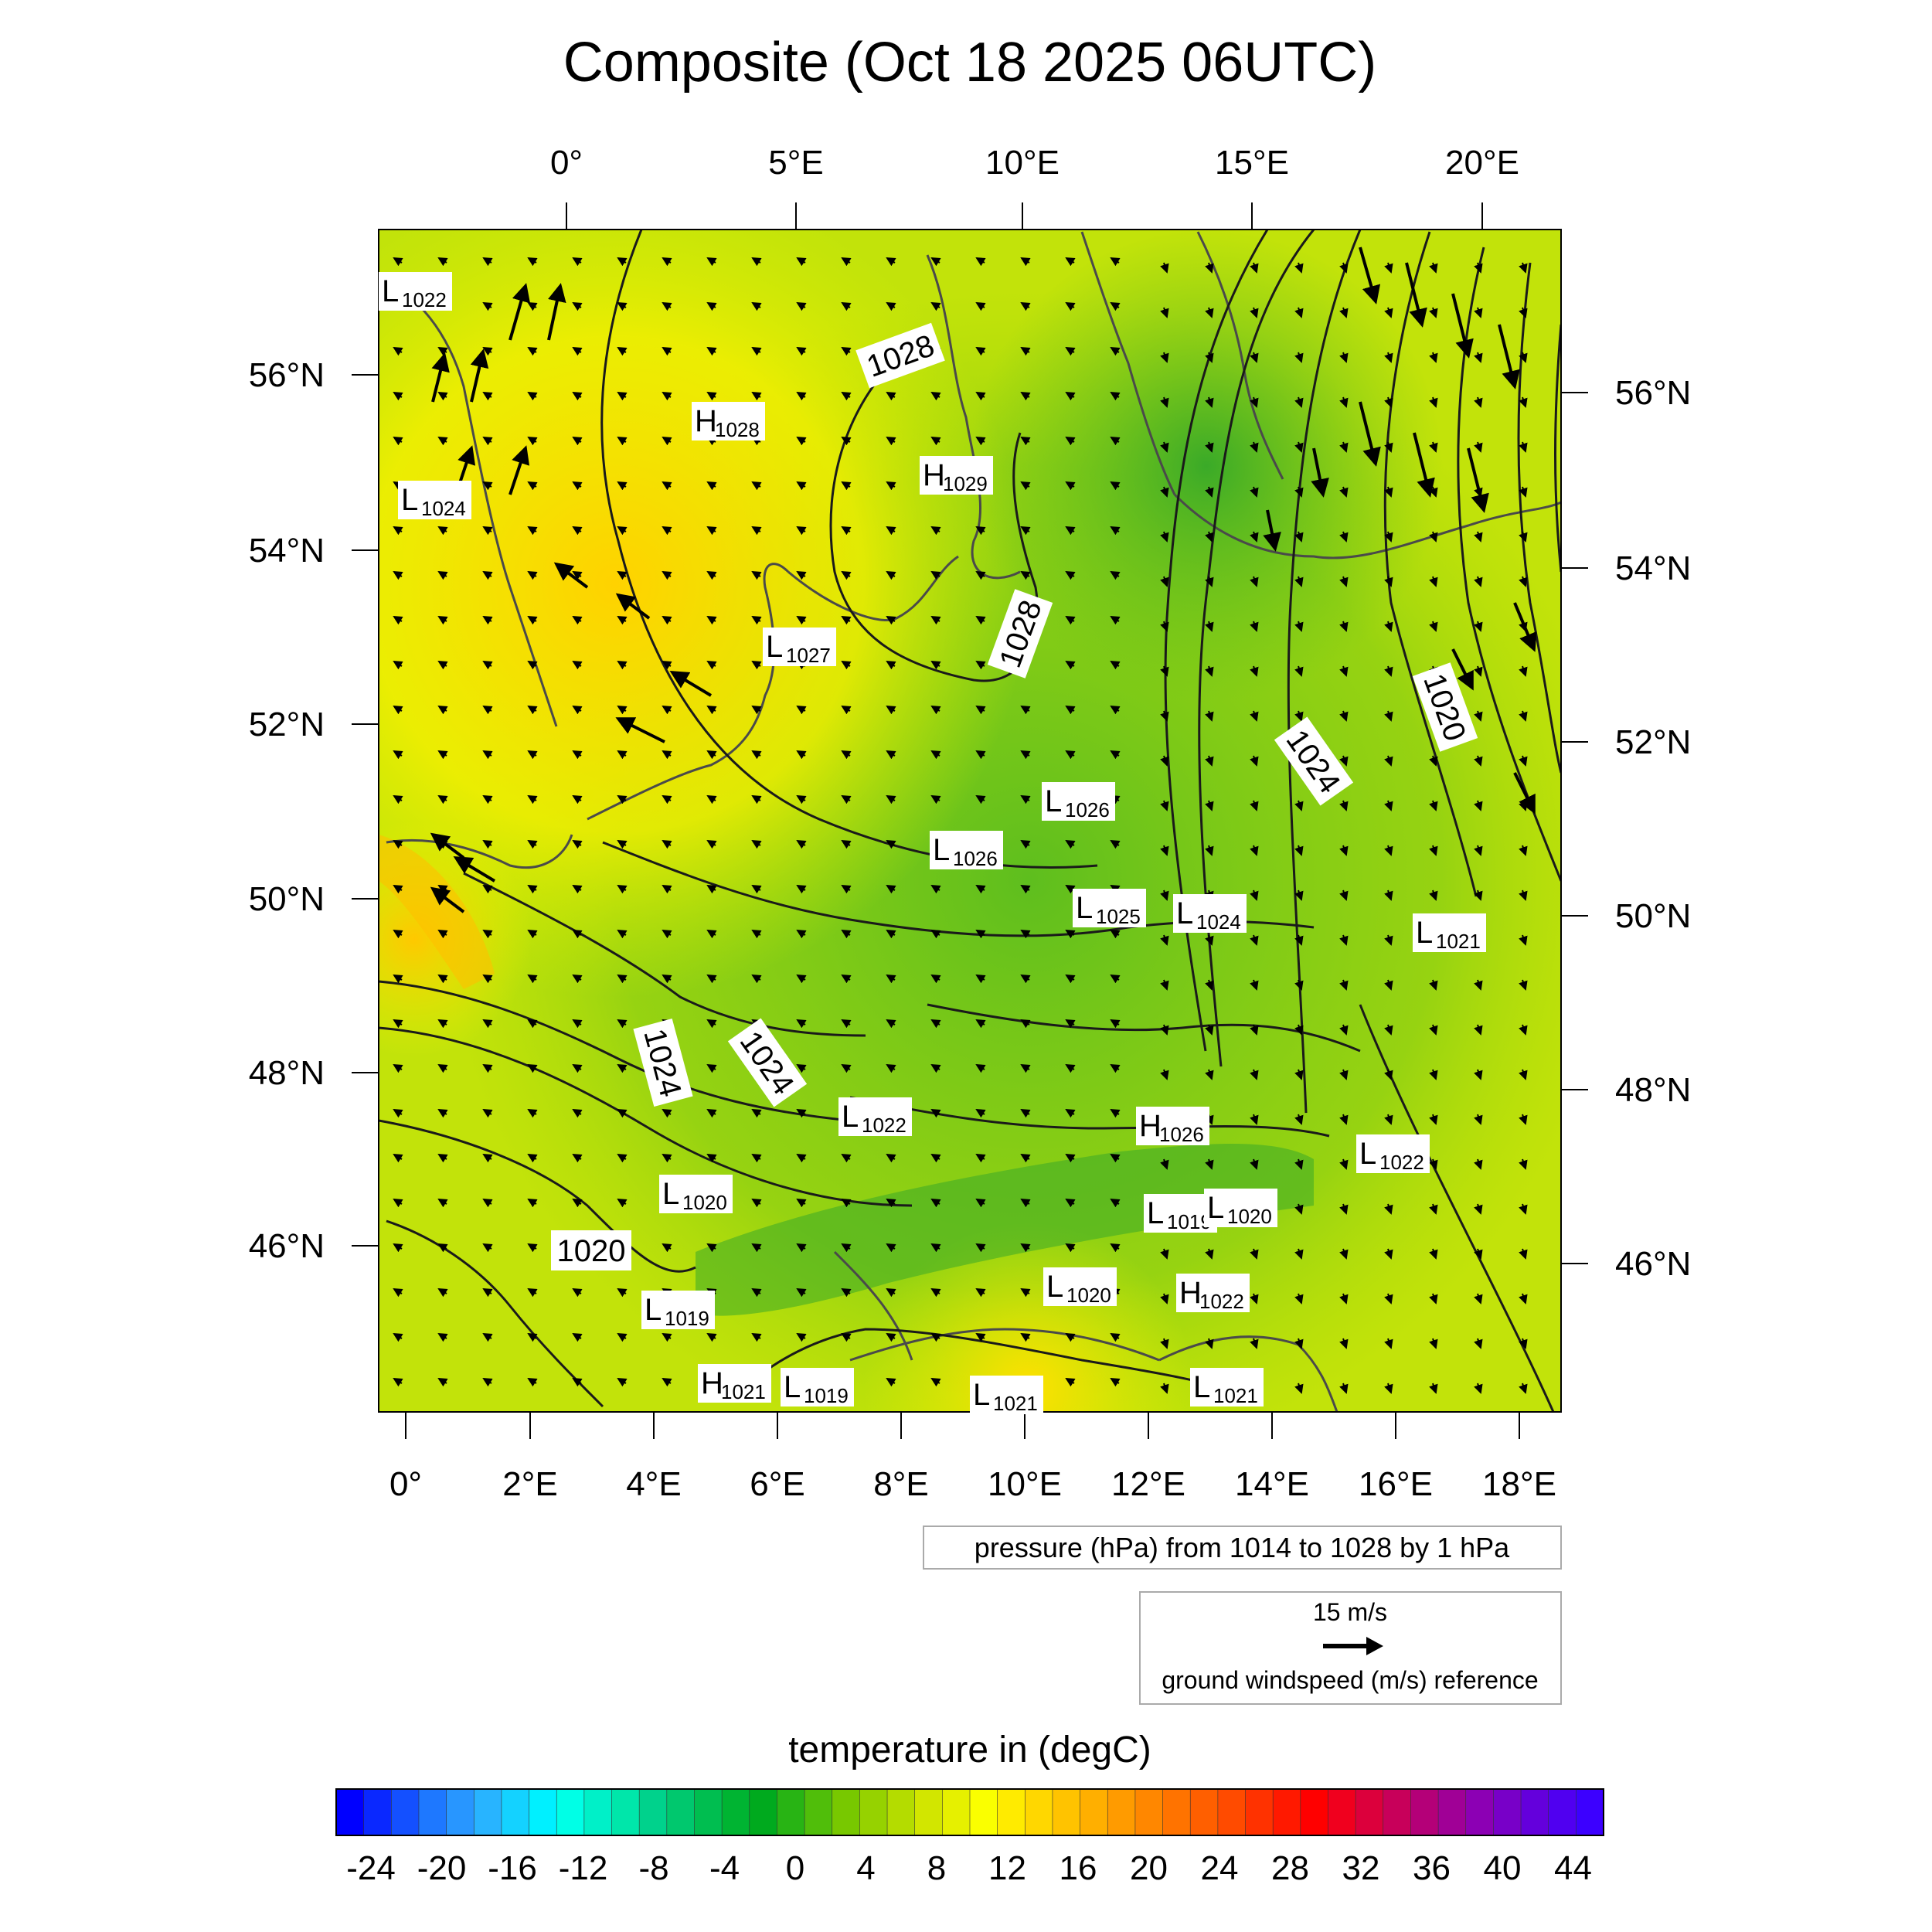 Image resolution: width=1932 pixels, height=1932 pixels. Describe the element at coordinates (1078, 801) in the screenshot. I see `pressure-center-label: L 1026` at that location.